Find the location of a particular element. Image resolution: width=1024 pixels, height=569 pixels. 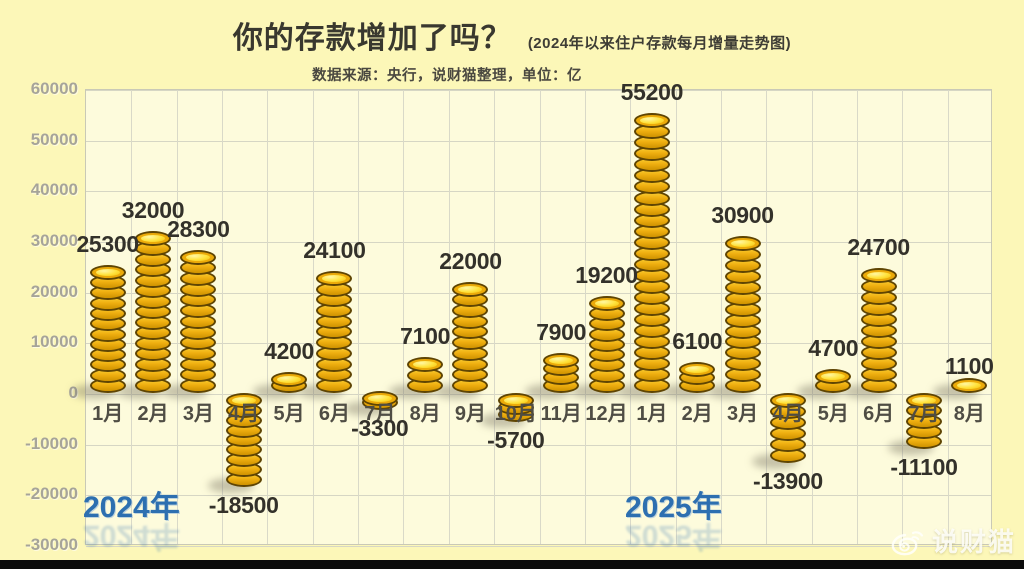

month-label: 9月 is located at coordinates (470, 414).